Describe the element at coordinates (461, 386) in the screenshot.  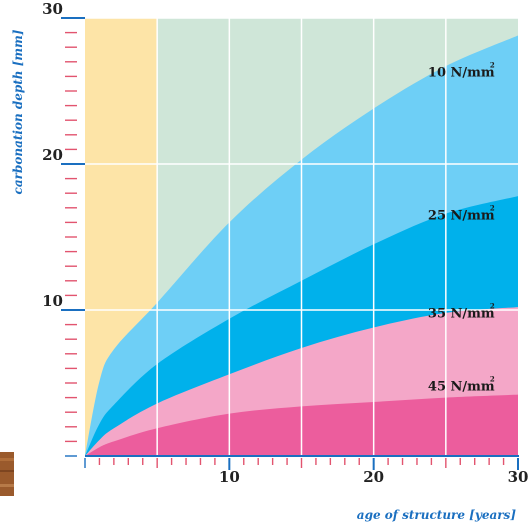
I see `series-label-4: 45 N/mm` at that location.